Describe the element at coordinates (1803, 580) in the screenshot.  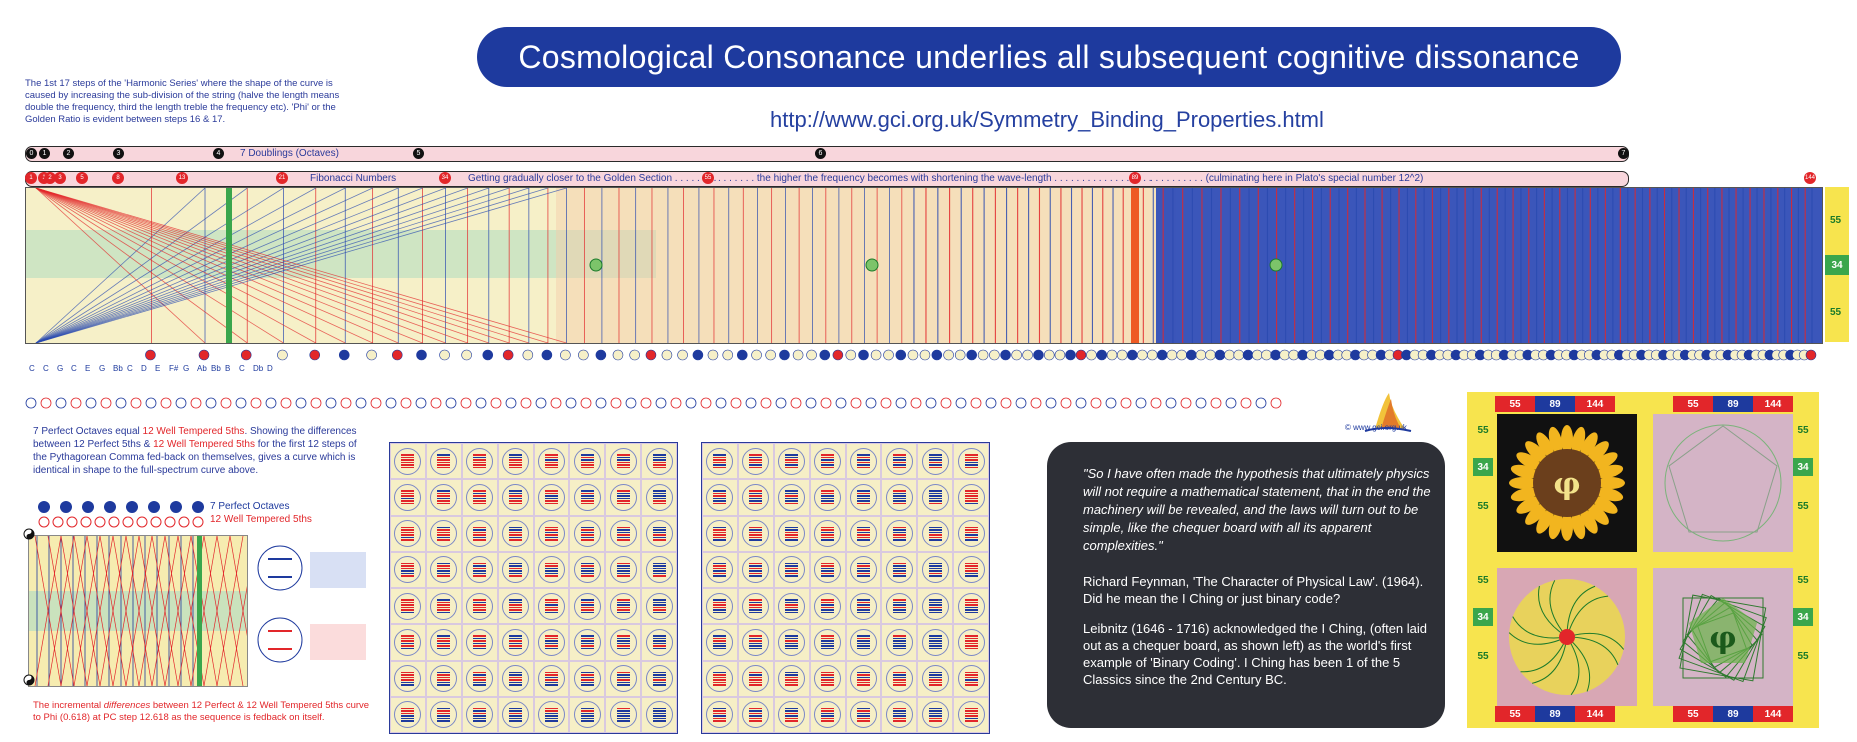
I see `mandala-side-number: 55` at that location.